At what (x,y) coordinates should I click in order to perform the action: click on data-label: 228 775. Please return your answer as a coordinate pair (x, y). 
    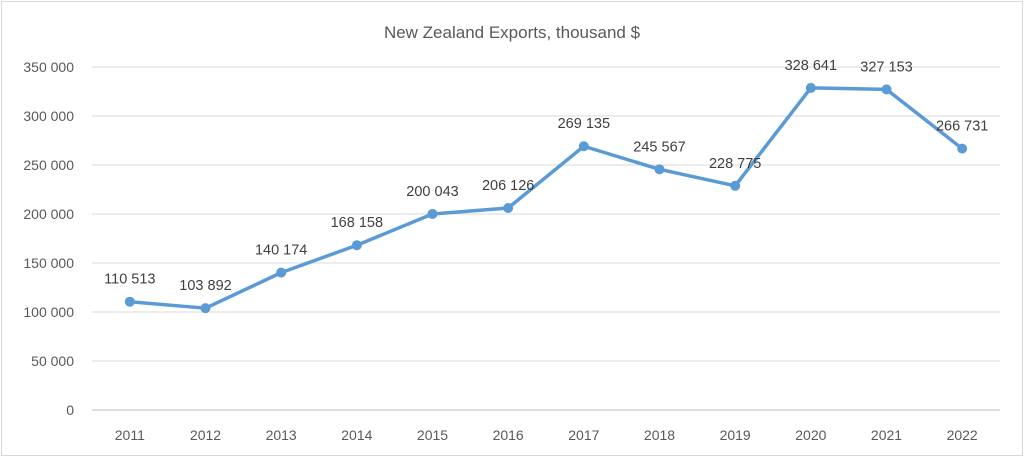
    Looking at the image, I should click on (735, 164).